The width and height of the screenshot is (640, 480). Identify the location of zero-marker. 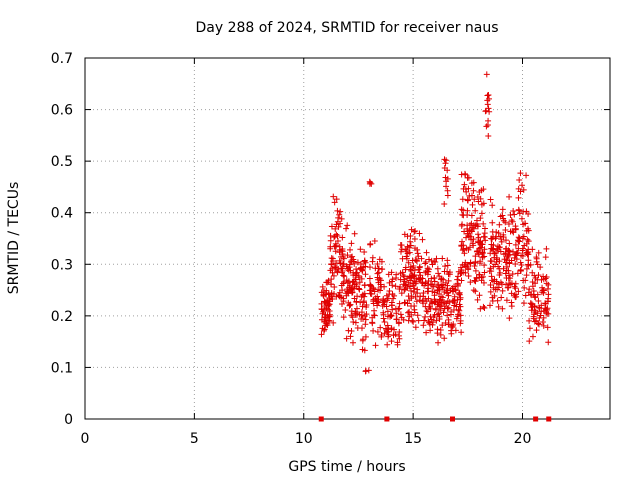
(387, 419).